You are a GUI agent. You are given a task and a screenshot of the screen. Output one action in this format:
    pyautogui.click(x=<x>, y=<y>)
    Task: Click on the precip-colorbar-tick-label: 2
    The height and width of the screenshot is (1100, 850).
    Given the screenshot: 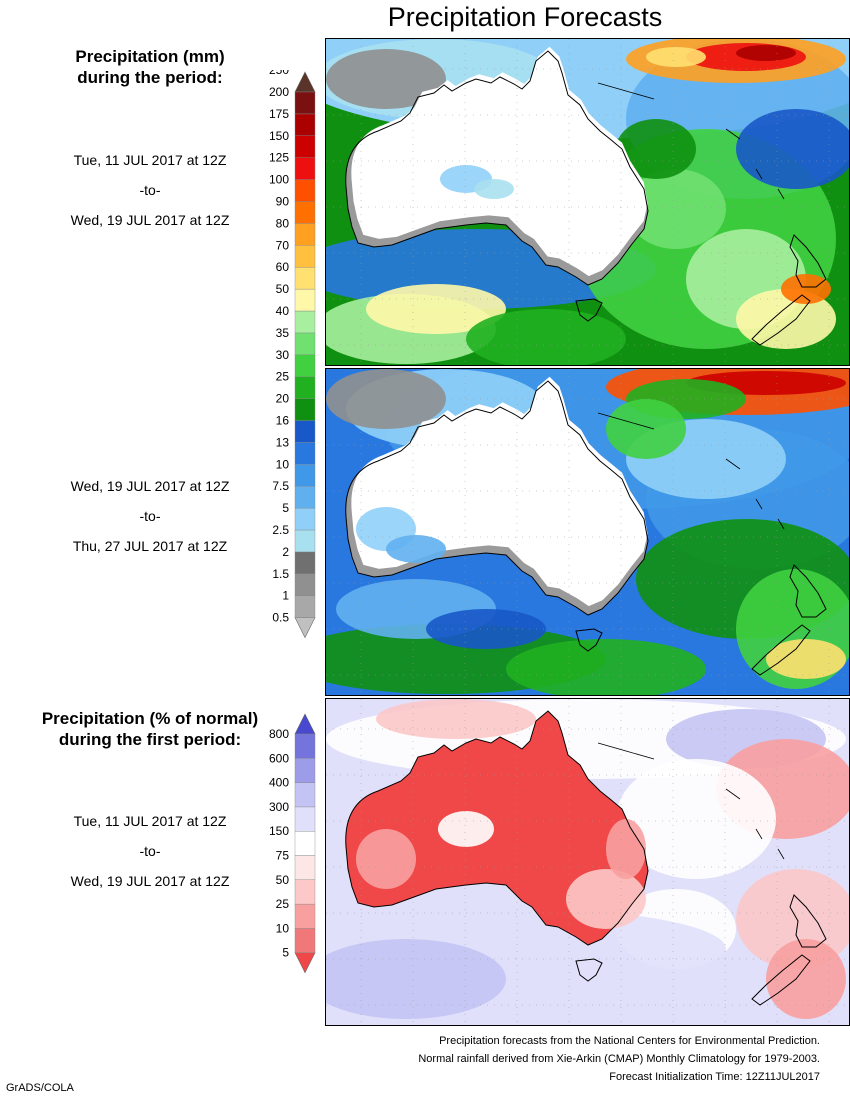 What is the action you would take?
    pyautogui.click(x=285, y=552)
    